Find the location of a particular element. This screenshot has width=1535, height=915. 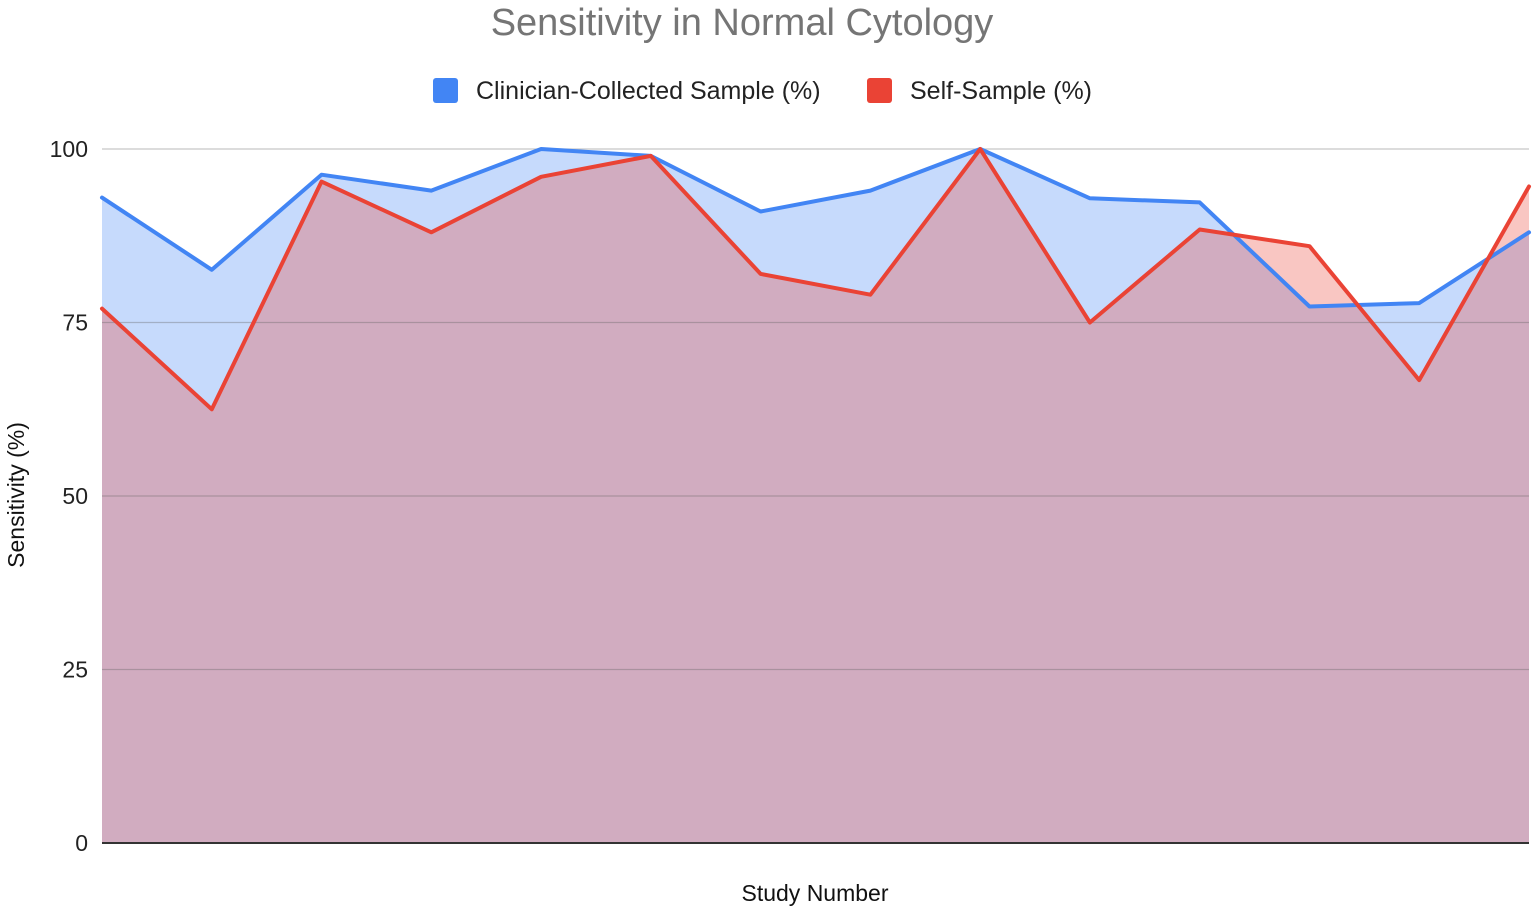

legend-label-clinician: Clinician-Collected Sample (%) is located at coordinates (648, 91).